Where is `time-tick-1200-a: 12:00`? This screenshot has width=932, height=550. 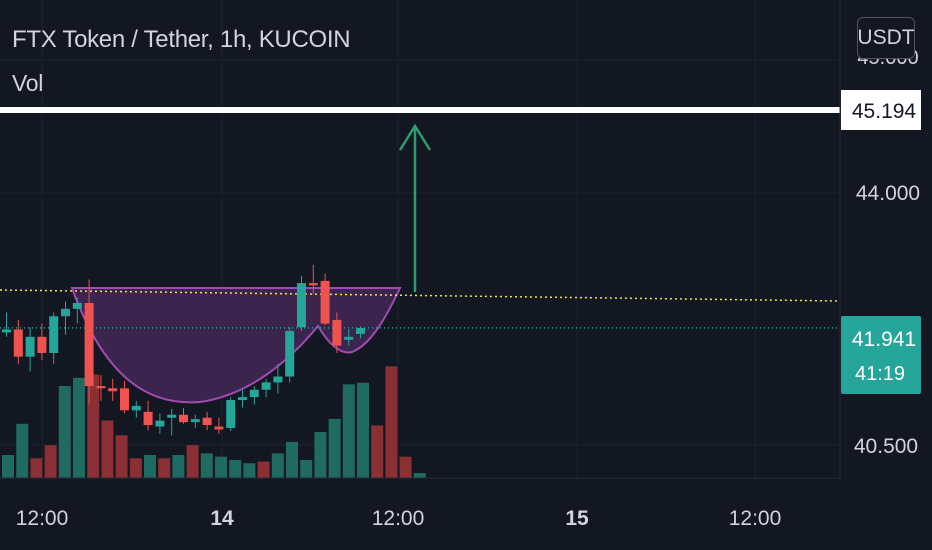
time-tick-1200-a: 12:00 is located at coordinates (42, 518).